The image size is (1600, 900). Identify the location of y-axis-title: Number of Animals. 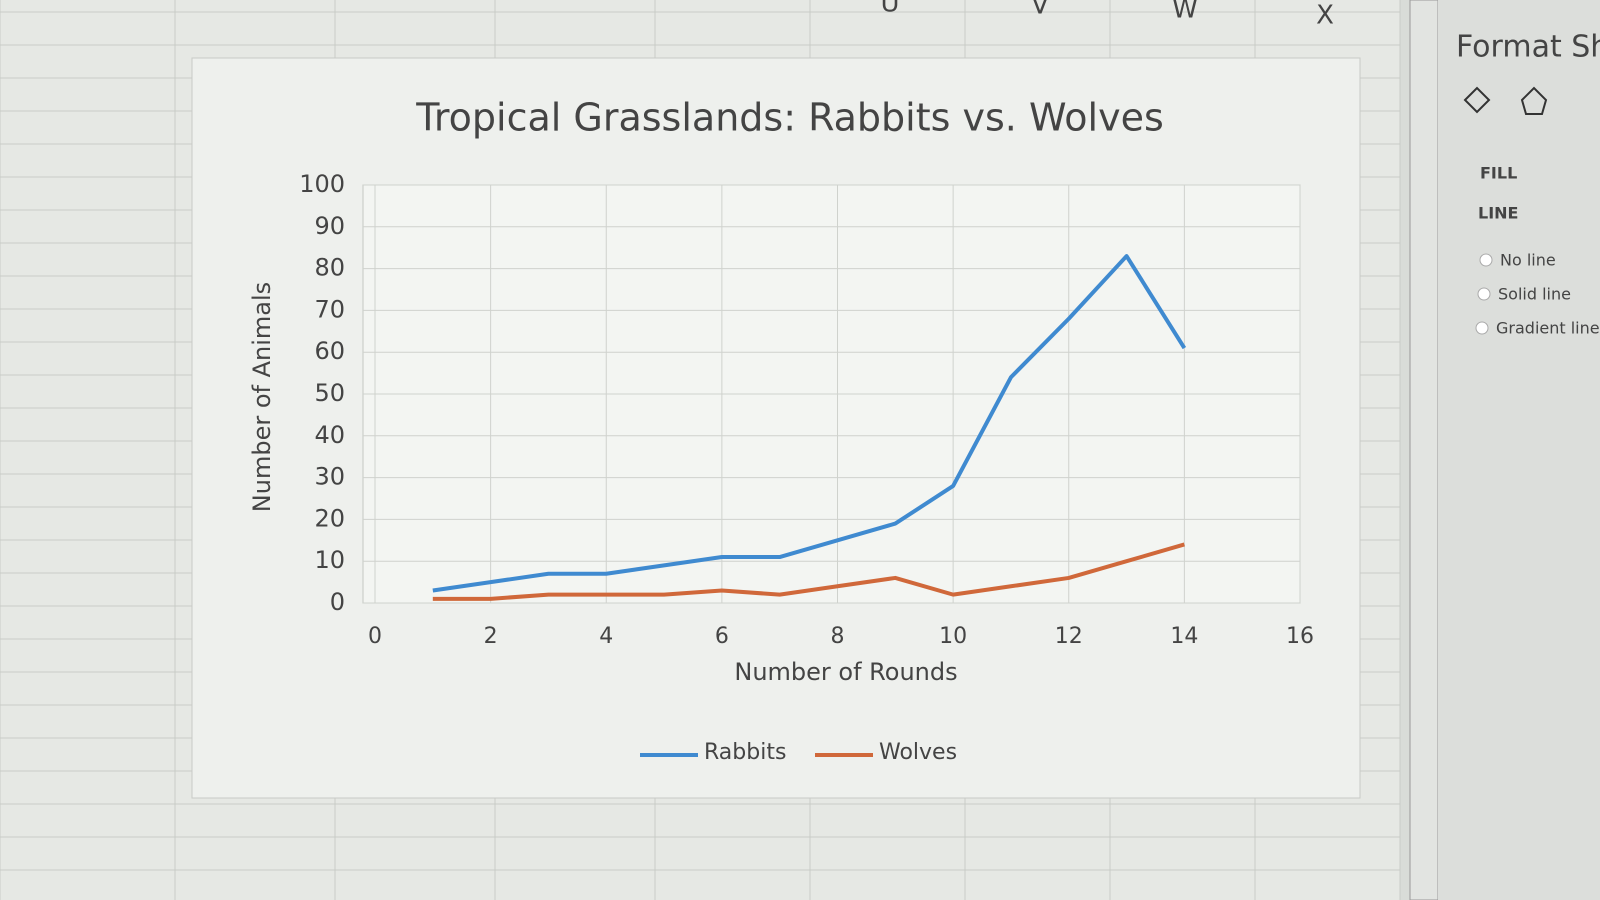
(262, 397).